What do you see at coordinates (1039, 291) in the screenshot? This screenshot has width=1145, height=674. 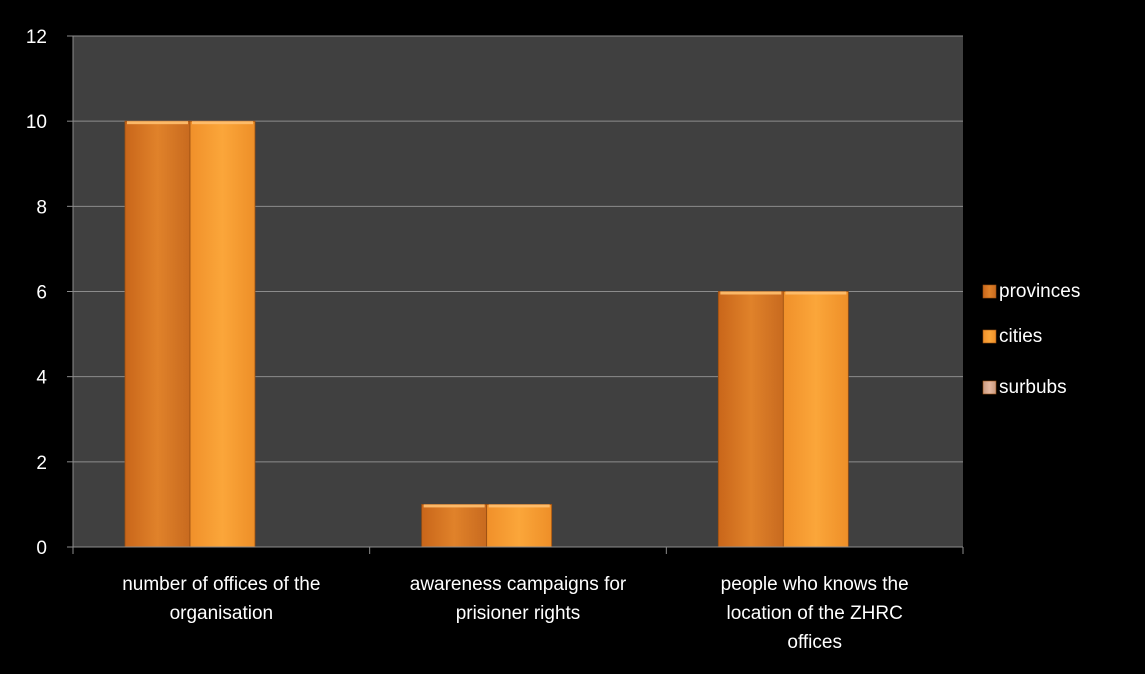 I see `legend-label: provinces` at bounding box center [1039, 291].